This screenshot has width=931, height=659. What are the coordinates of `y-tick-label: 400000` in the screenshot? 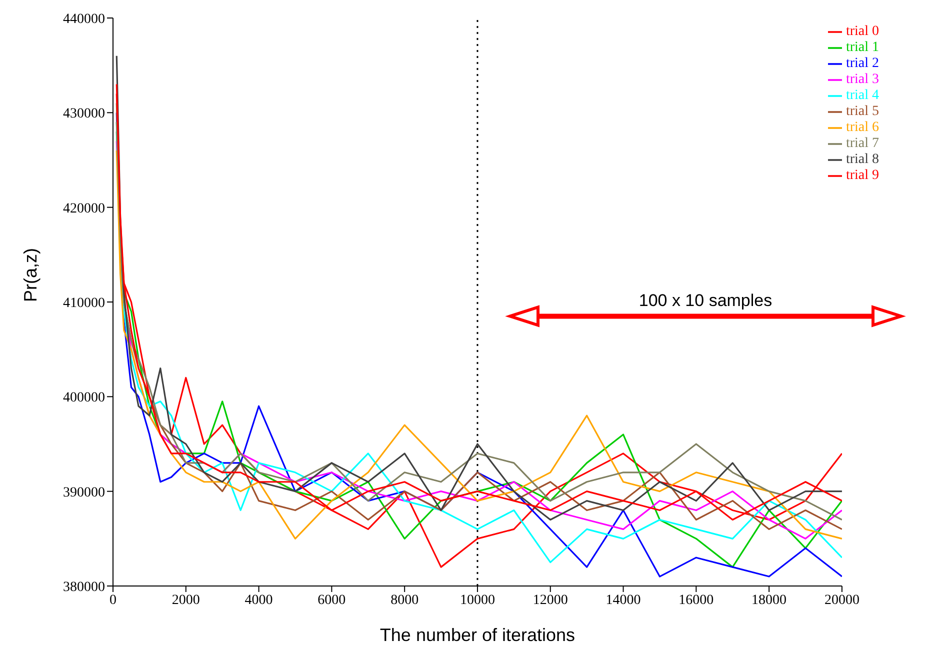 It's located at (84, 398).